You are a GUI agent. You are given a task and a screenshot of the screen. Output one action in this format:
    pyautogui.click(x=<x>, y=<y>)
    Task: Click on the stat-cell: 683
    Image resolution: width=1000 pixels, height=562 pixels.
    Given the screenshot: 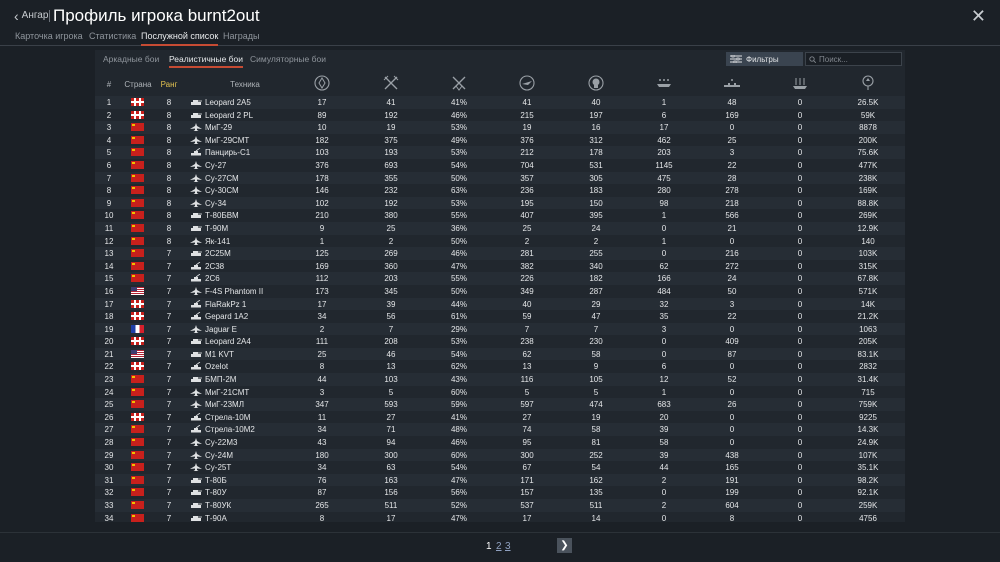 What is the action you would take?
    pyautogui.click(x=664, y=405)
    